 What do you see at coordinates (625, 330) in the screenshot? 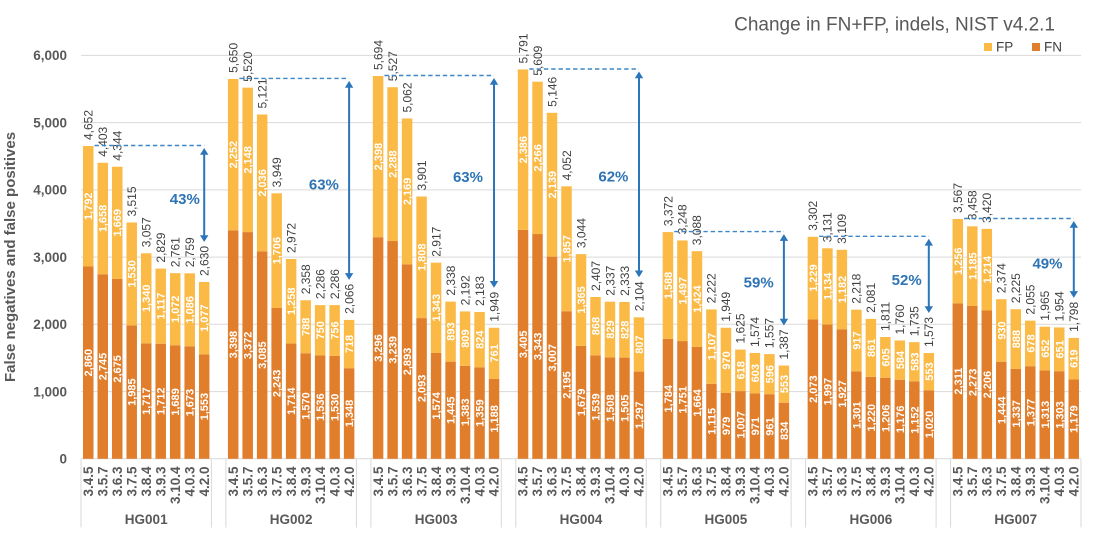
I see `svg-text: 828` at bounding box center [625, 330].